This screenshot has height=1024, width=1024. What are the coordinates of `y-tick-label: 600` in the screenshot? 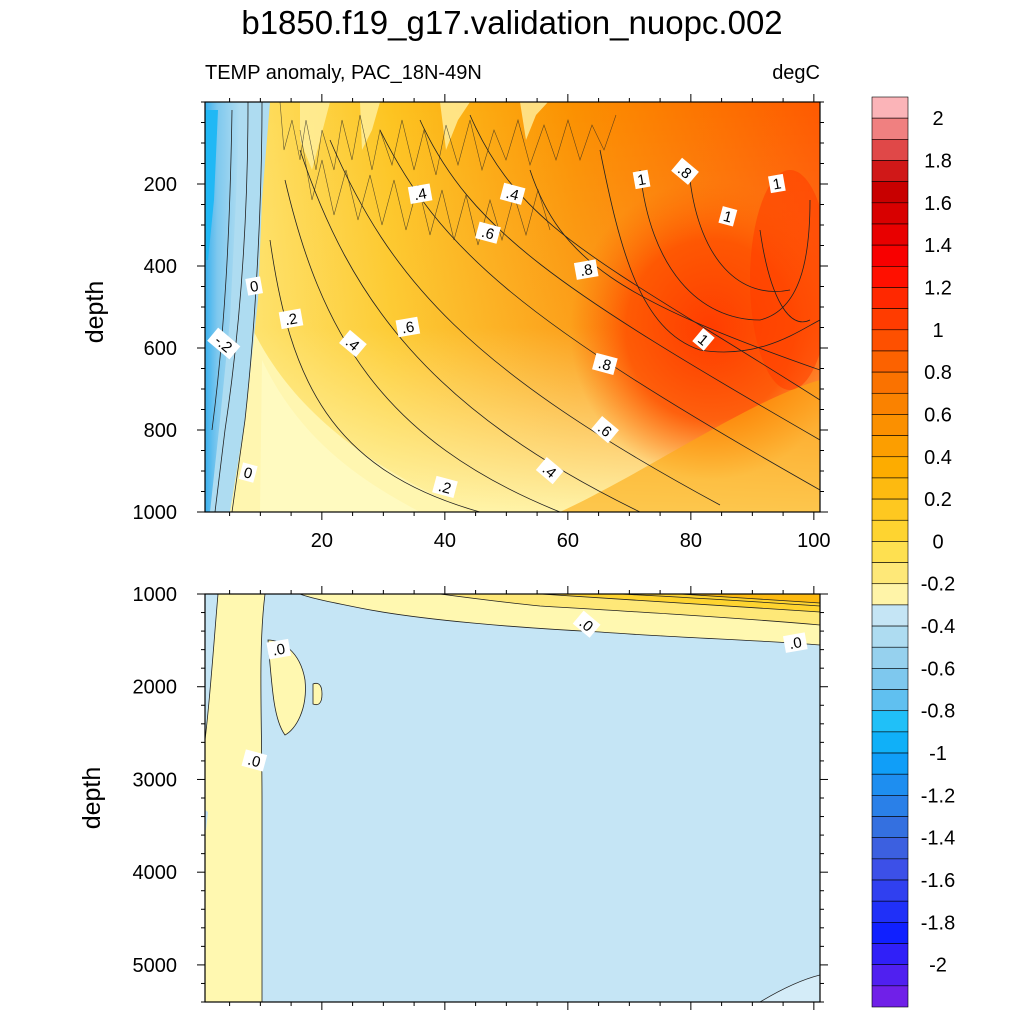 It's located at (160, 349).